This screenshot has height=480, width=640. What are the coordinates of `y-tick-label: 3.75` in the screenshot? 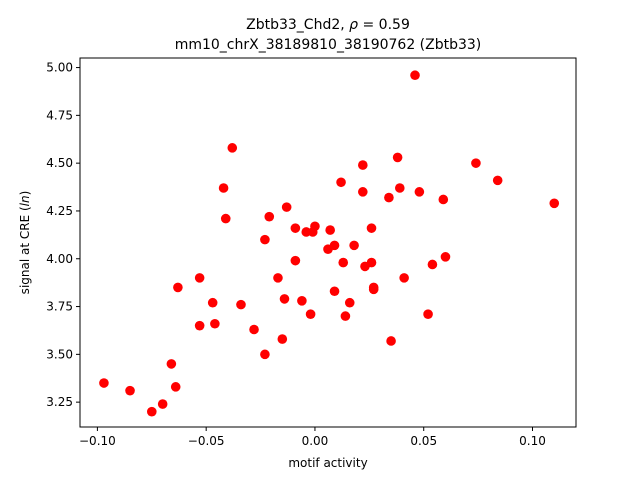 It's located at (59, 307).